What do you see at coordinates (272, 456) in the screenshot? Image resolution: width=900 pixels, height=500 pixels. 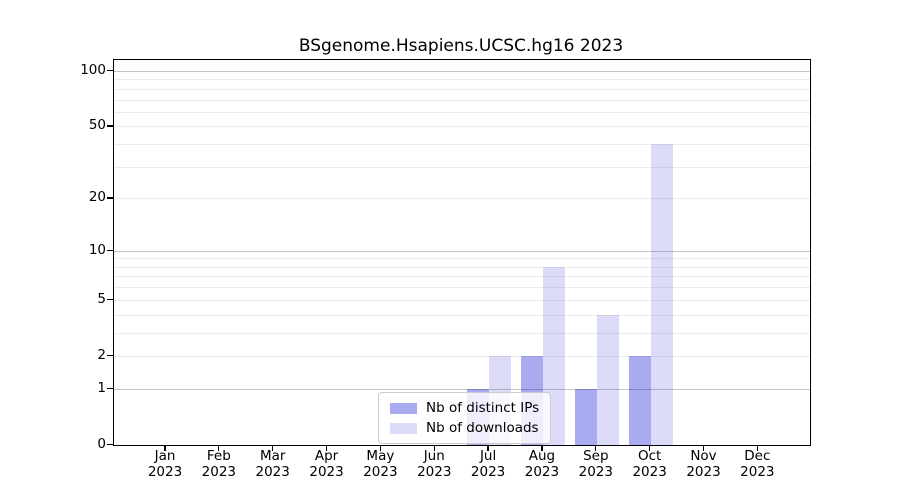 I see `x-tick-month: Mar` at bounding box center [272, 456].